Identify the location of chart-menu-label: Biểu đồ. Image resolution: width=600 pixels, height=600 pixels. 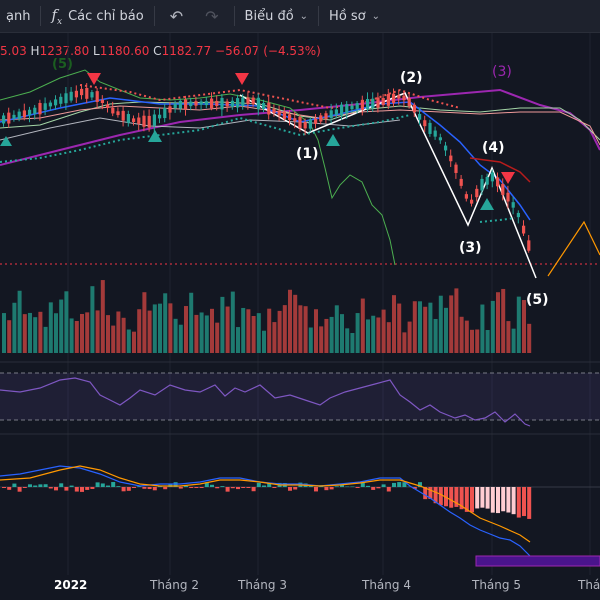
(269, 16).